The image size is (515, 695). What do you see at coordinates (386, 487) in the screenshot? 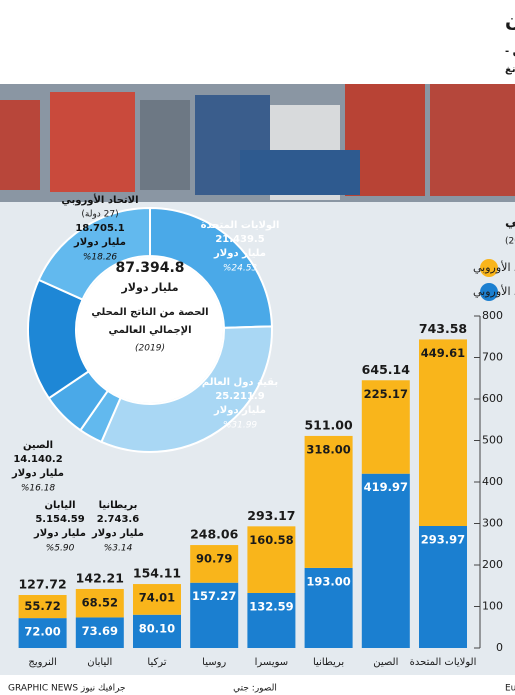
I see `bar-value-label: 419.97` at bounding box center [386, 487].